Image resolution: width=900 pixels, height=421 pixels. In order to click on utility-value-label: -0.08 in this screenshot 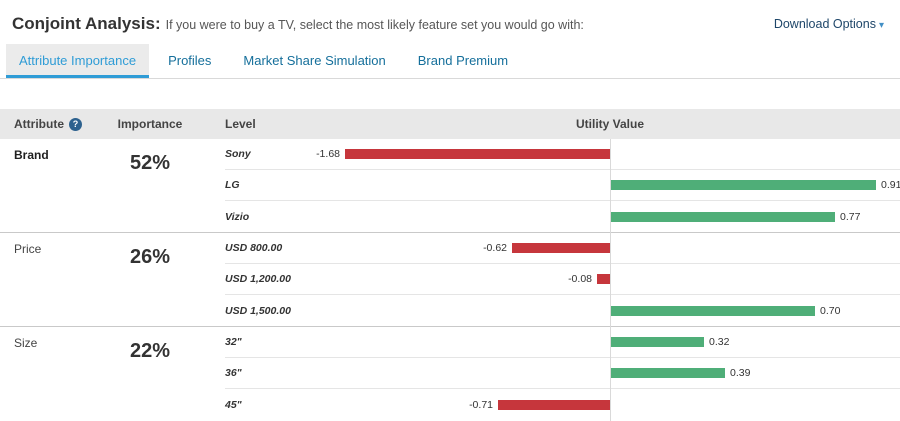, I will do `click(580, 279)`.